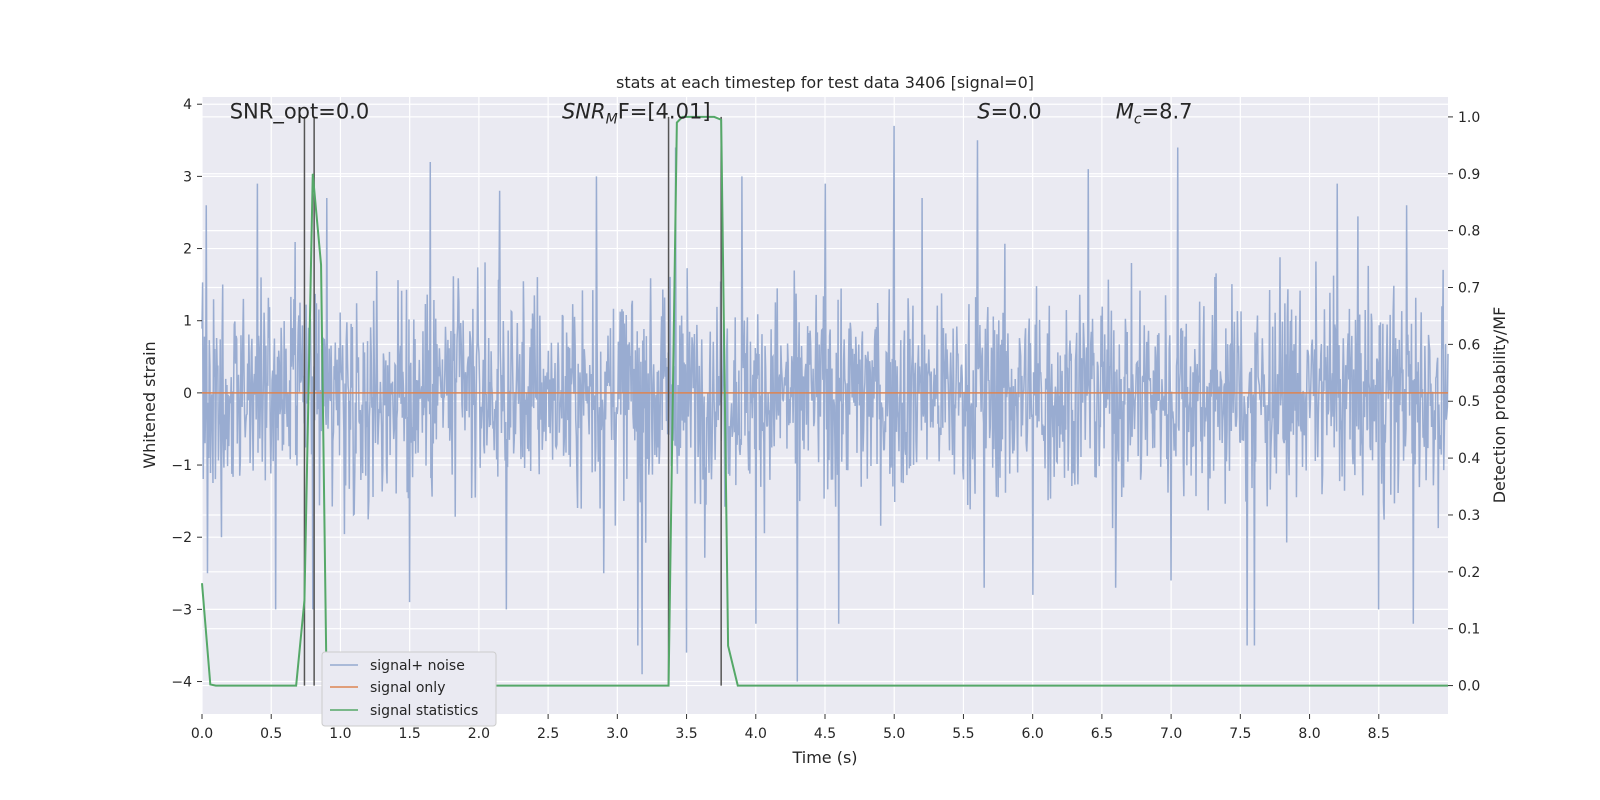 The image size is (1600, 800). What do you see at coordinates (1102, 734) in the screenshot?
I see `x-tick-label: 6.5` at bounding box center [1102, 734].